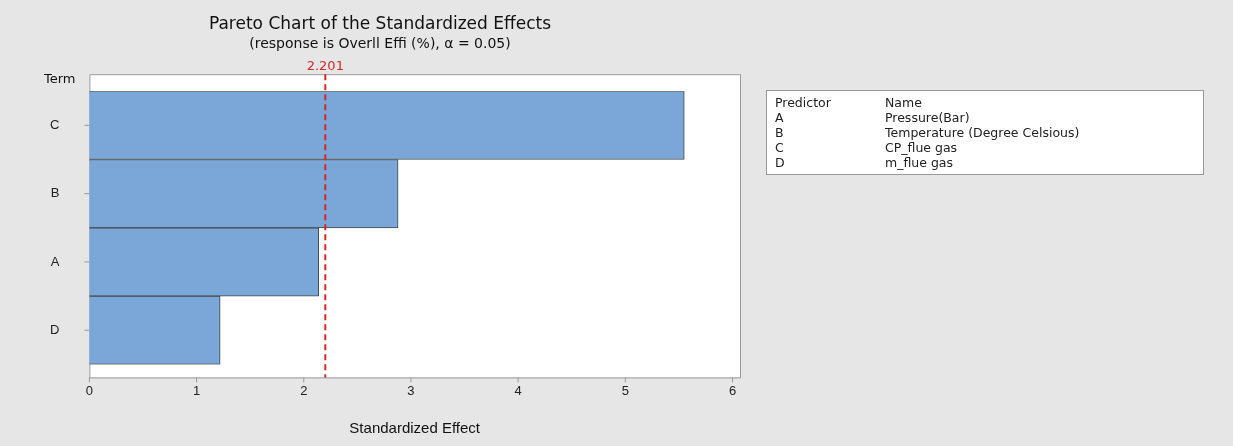 Image resolution: width=1233 pixels, height=446 pixels. What do you see at coordinates (732, 390) in the screenshot?
I see `x-tick-label: 6` at bounding box center [732, 390].